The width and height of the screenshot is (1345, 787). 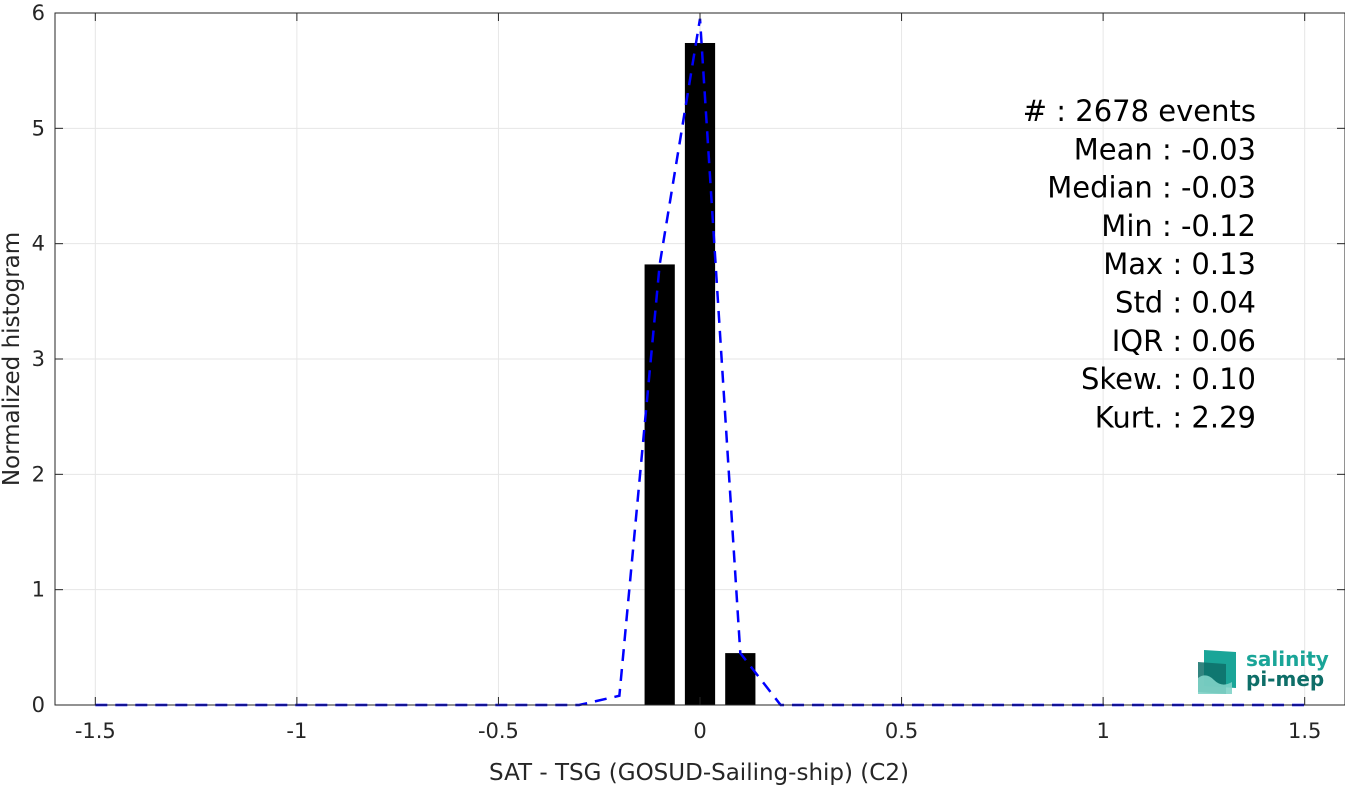 I want to click on stats-line: Skew. : 0.10, so click(x=1168, y=379).